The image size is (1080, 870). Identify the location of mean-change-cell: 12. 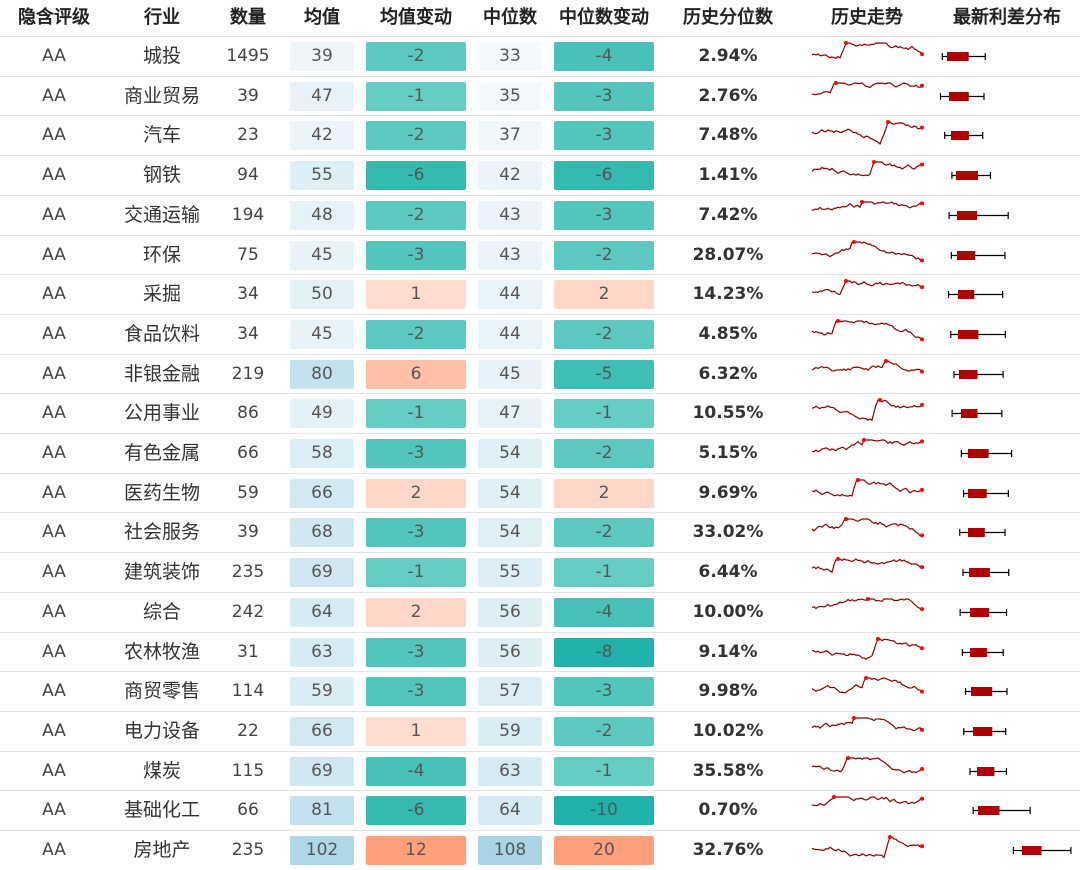
(416, 850).